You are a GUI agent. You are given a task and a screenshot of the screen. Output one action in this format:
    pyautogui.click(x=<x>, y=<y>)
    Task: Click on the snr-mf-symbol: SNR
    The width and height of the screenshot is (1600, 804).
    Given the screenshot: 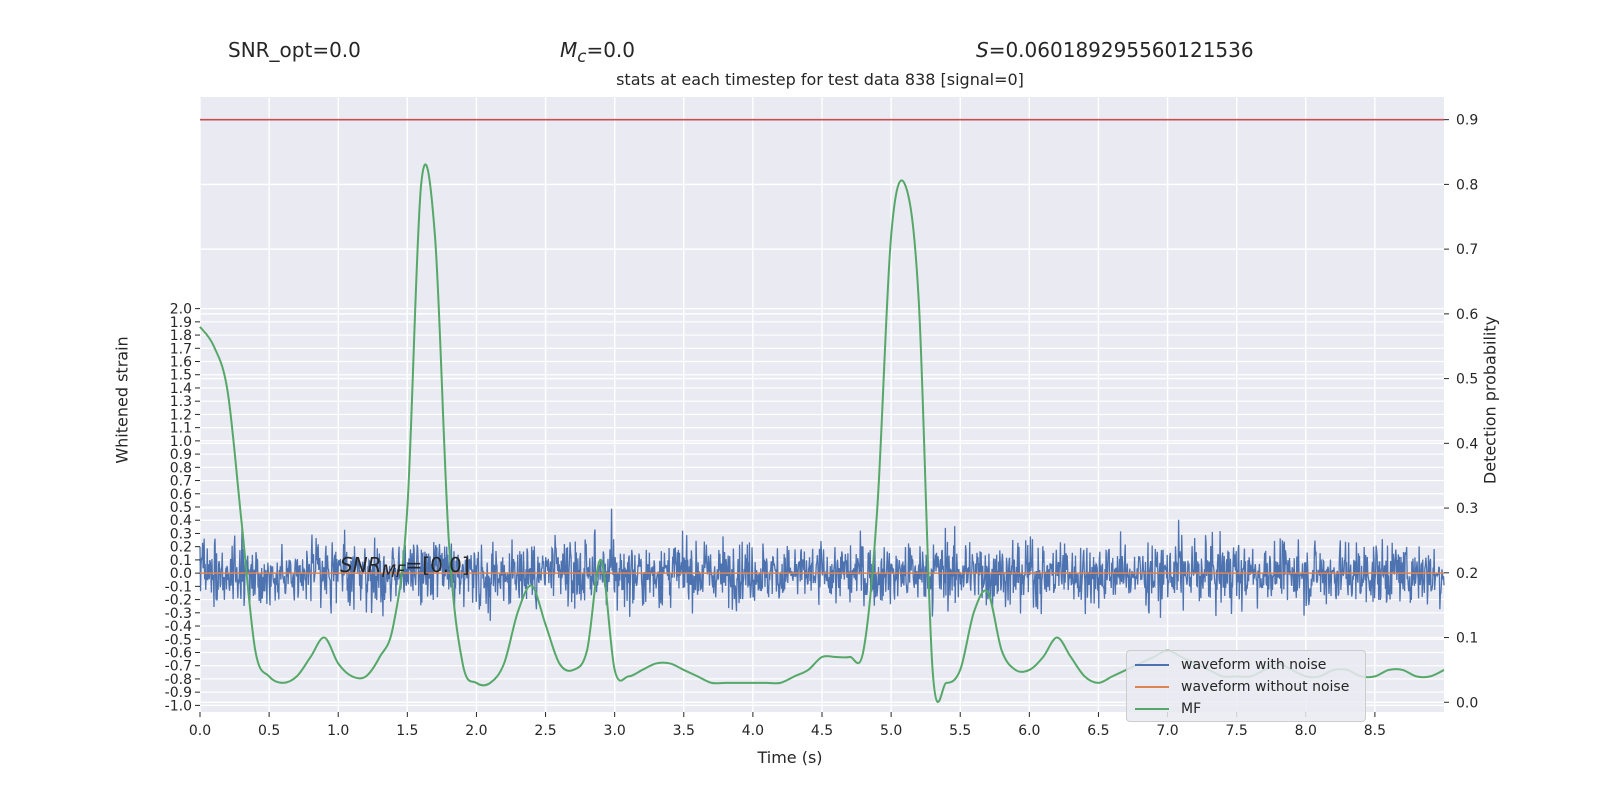 What is the action you would take?
    pyautogui.click(x=361, y=565)
    